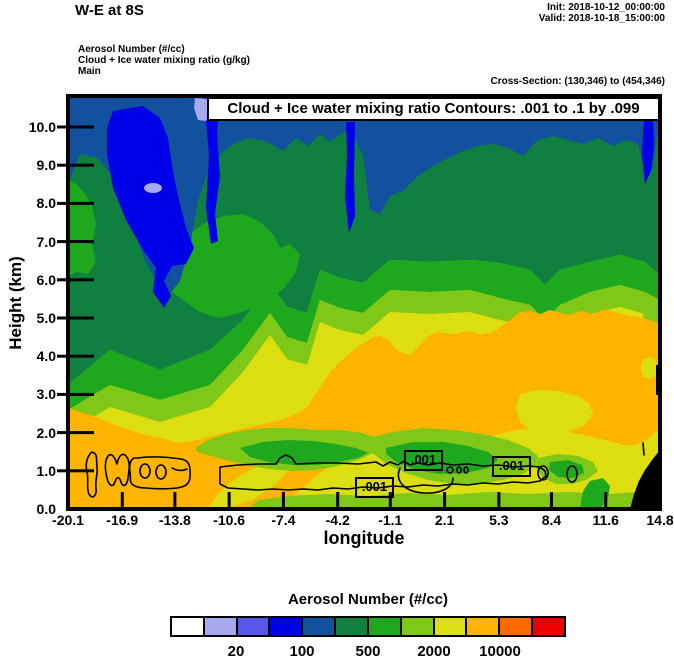 The image size is (674, 667). Describe the element at coordinates (643, 449) in the screenshot. I see `contour-tick-east` at that location.